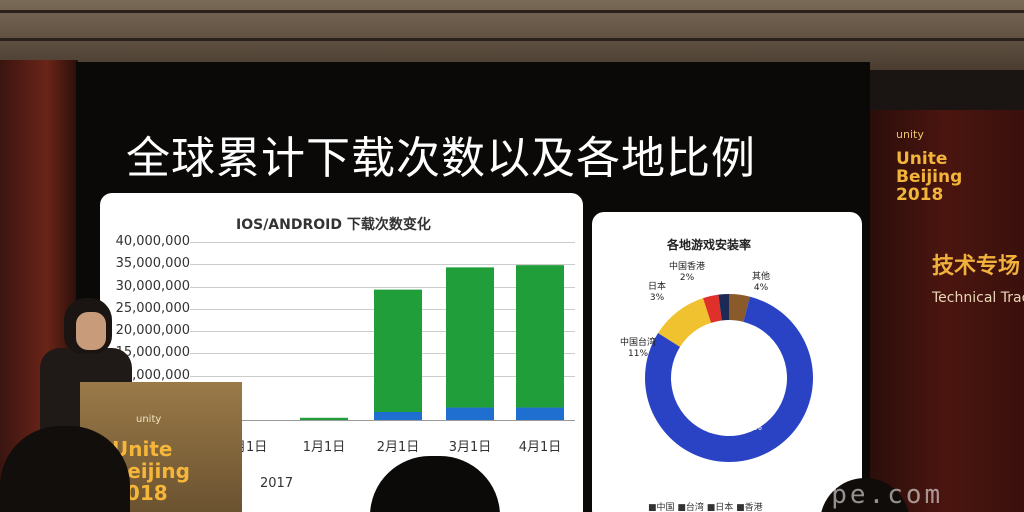 The height and width of the screenshot is (512, 1024). I want to click on side-banner-title: Unite Beijing 2018, so click(929, 177).